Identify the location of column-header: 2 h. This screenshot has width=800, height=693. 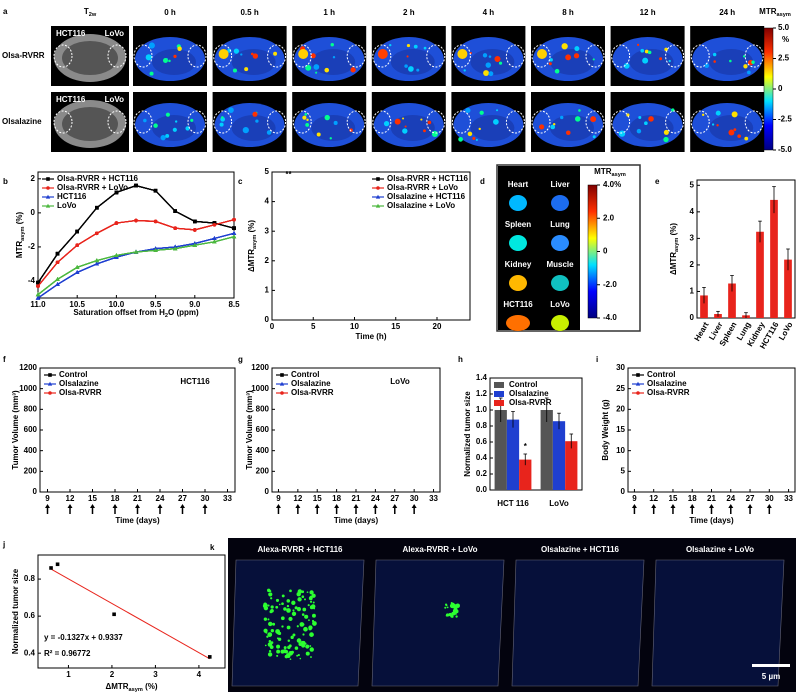
(409, 12).